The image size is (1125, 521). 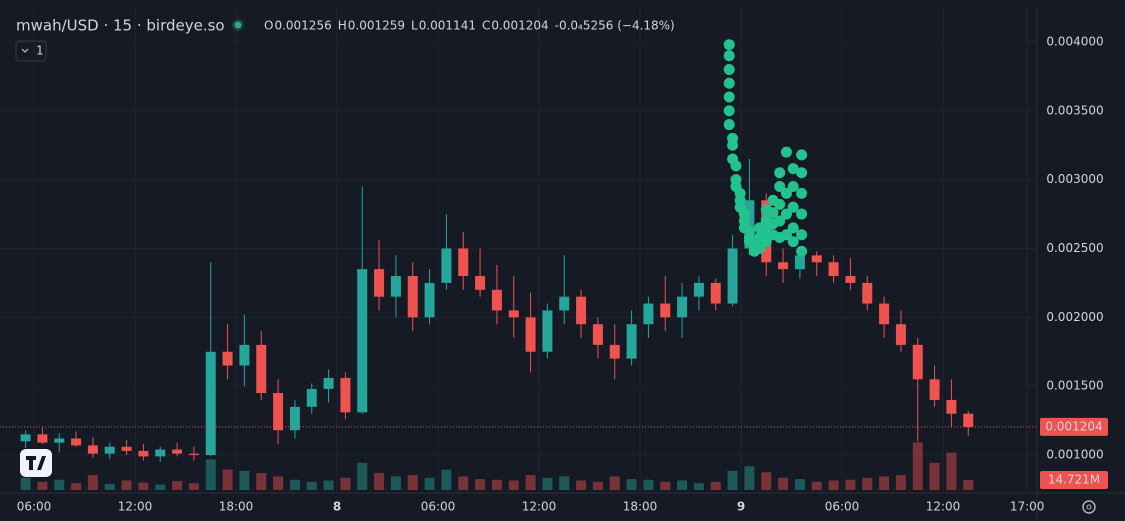 I want to click on badge-box, so click(x=31, y=51).